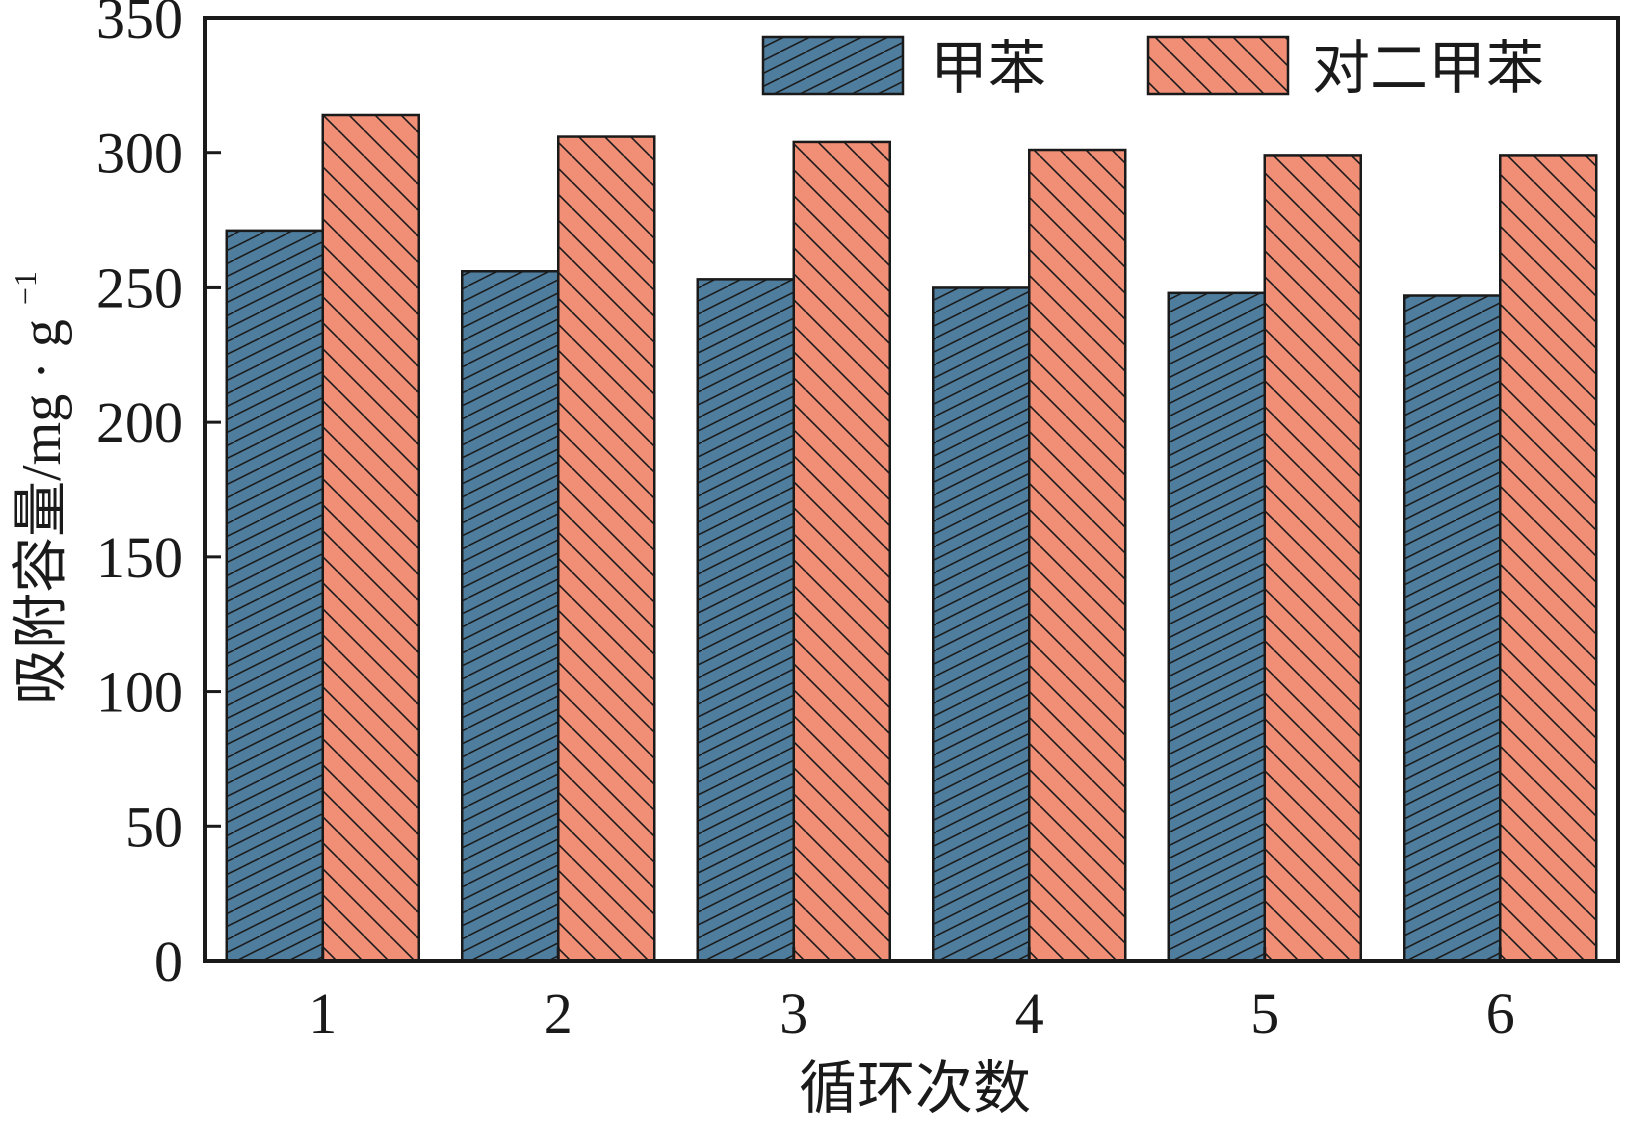 This screenshot has width=1630, height=1128. I want to click on x-tick-label-4: 4, so click(1029, 1013).